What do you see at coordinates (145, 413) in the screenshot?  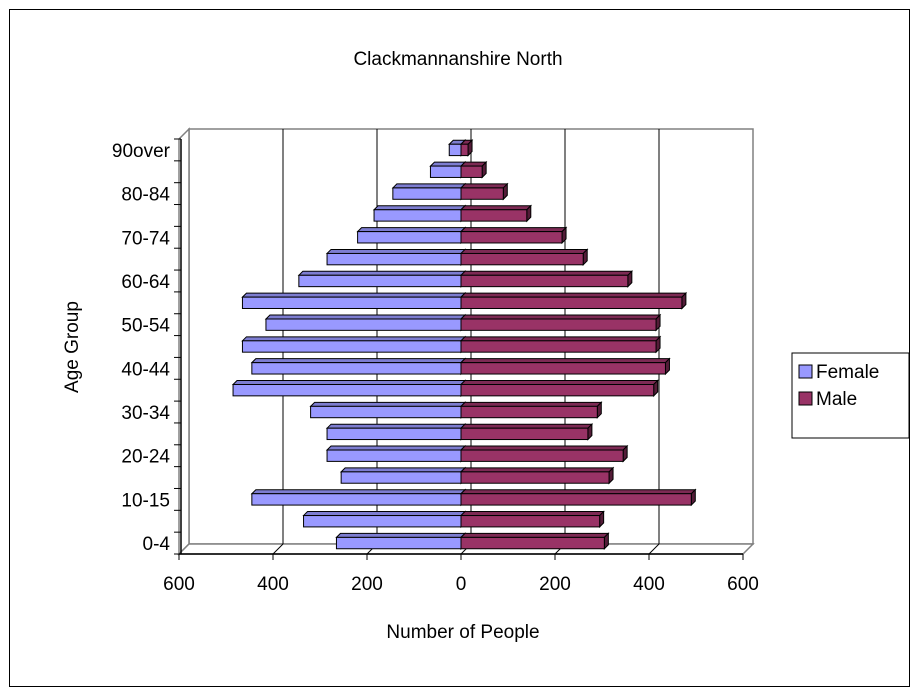 I see `y-tick-label: 30-34` at bounding box center [145, 413].